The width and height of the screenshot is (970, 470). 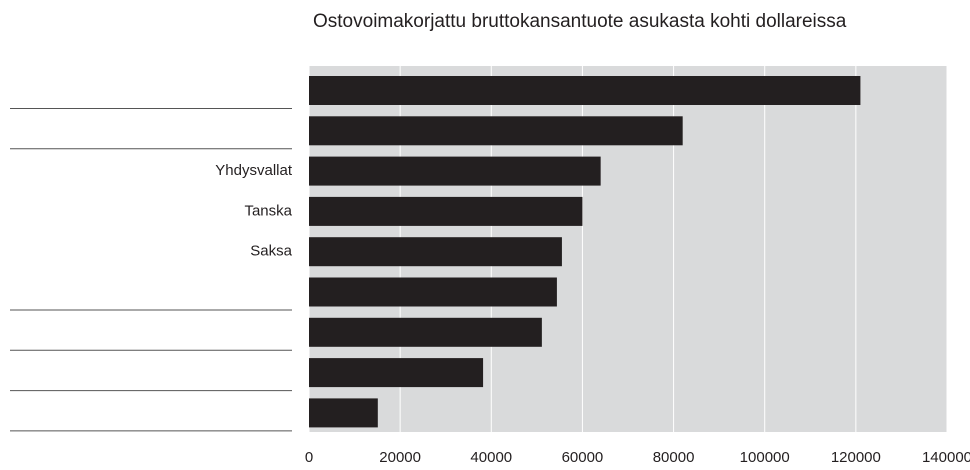 I want to click on x-tick-label: 40000, so click(x=491, y=457).